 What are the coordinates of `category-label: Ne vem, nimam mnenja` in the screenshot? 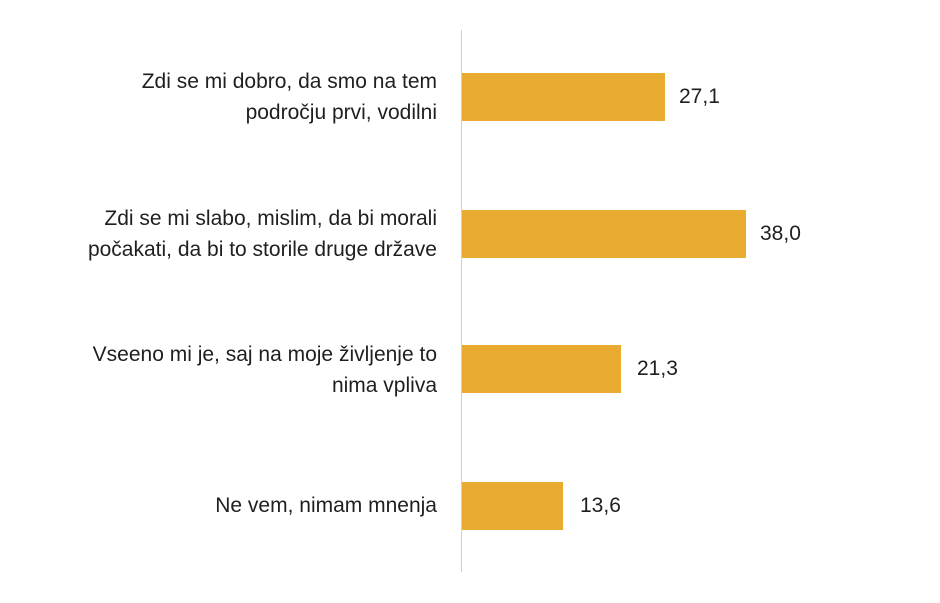 It's located at (218, 505).